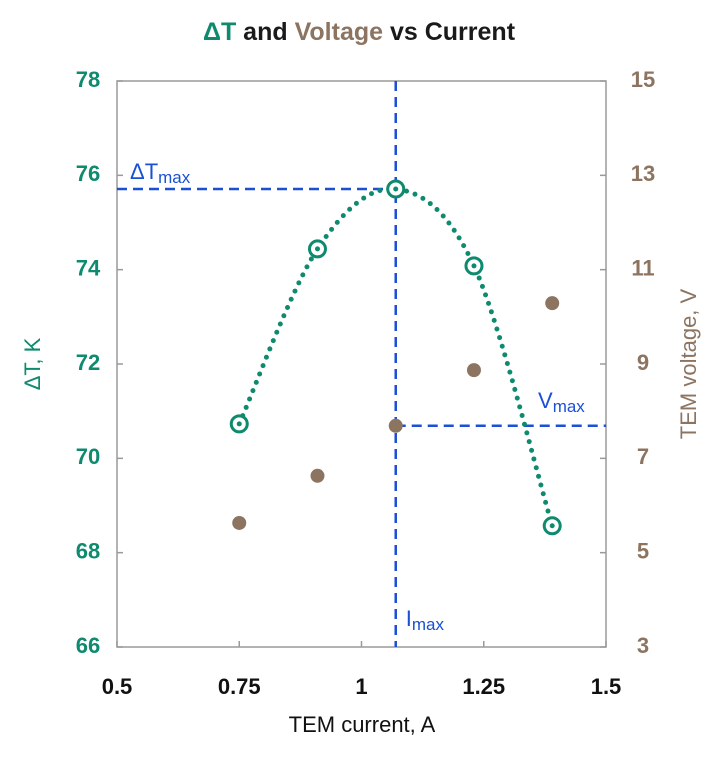 Image resolution: width=719 pixels, height=759 pixels. What do you see at coordinates (643, 362) in the screenshot?
I see `y2-tick-label: 9` at bounding box center [643, 362].